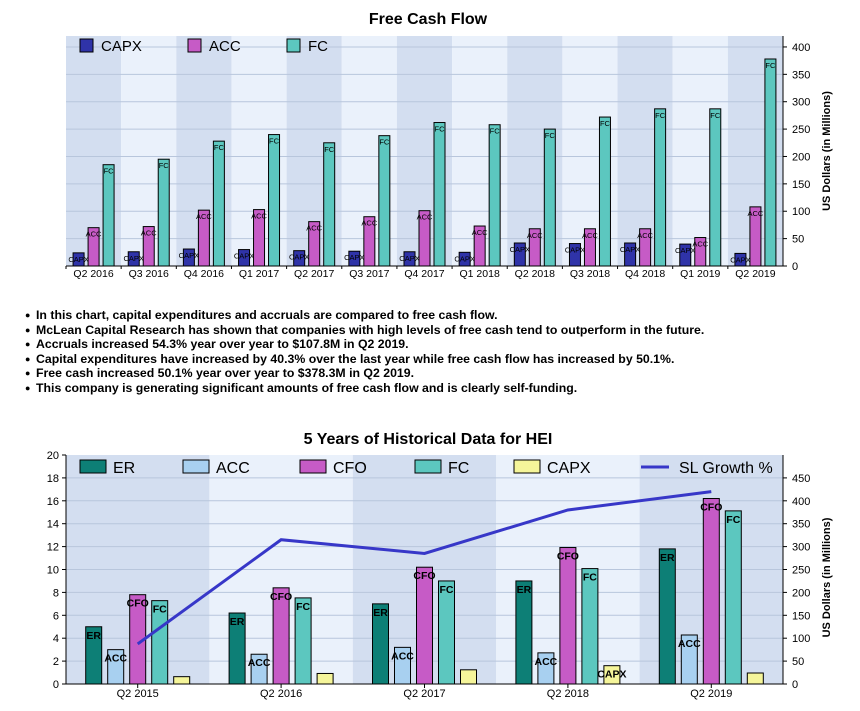  Describe the element at coordinates (204, 274) in the screenshot. I see `x-tick-label: Q4 2016` at that location.